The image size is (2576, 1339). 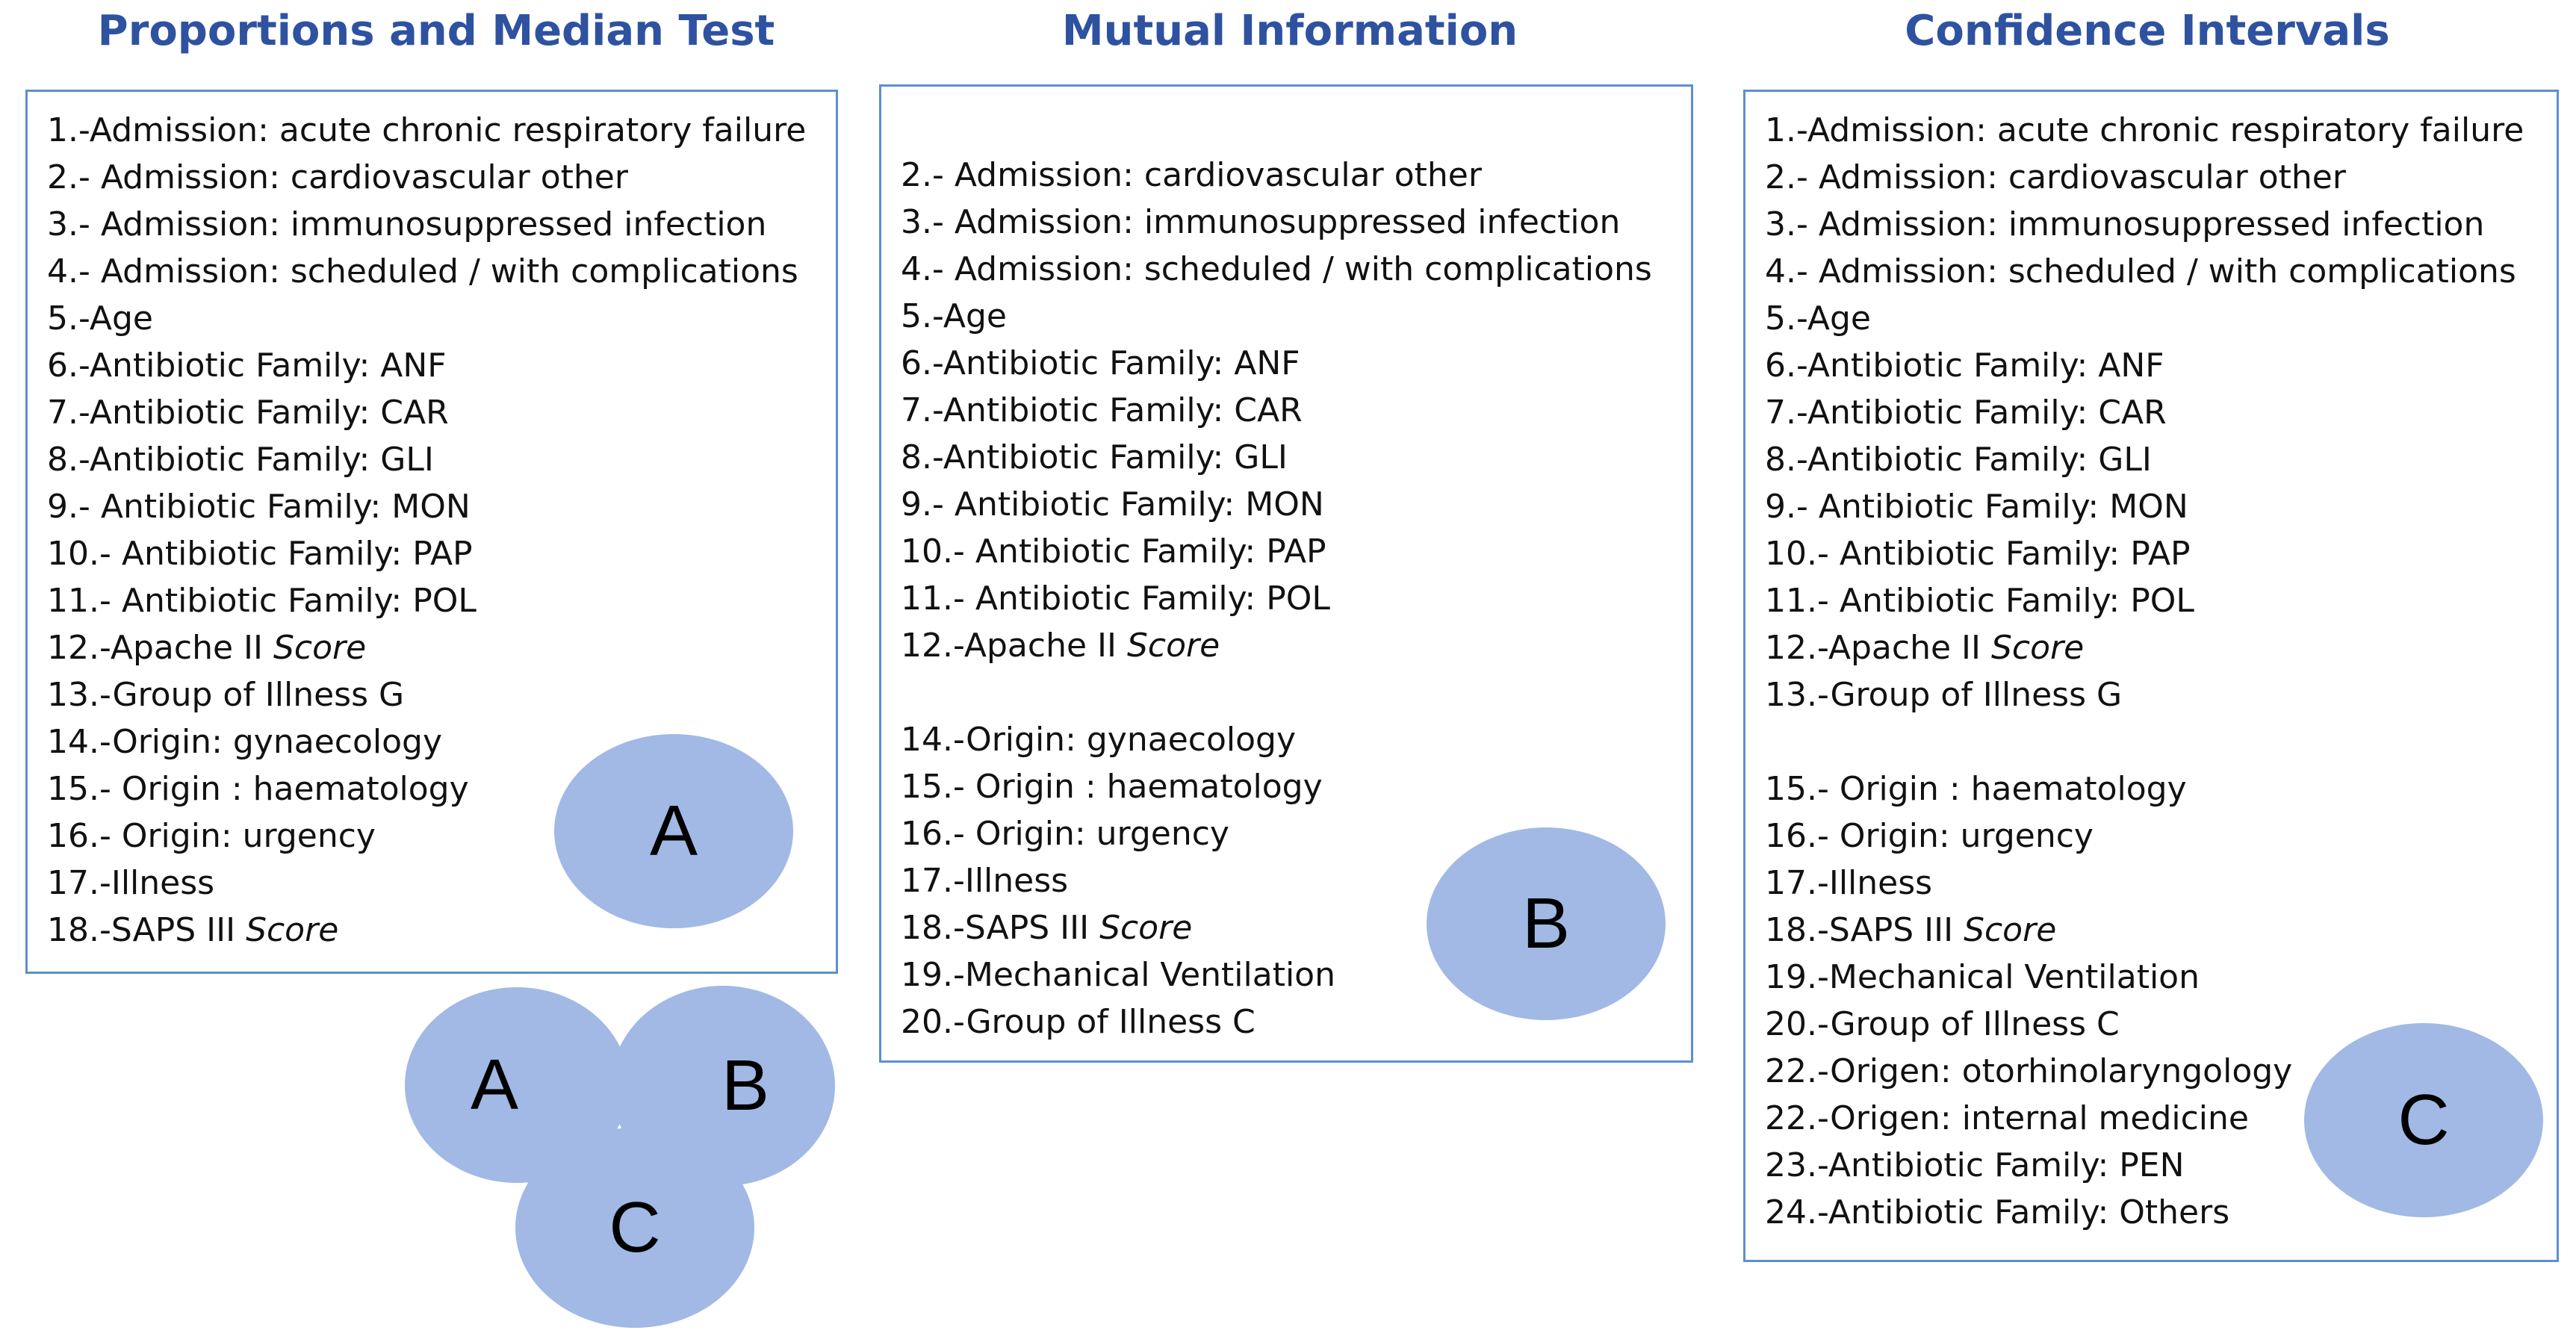 I want to click on variable-item: 22.-Origen: otorhinolaryngology, so click(x=2144, y=1071).